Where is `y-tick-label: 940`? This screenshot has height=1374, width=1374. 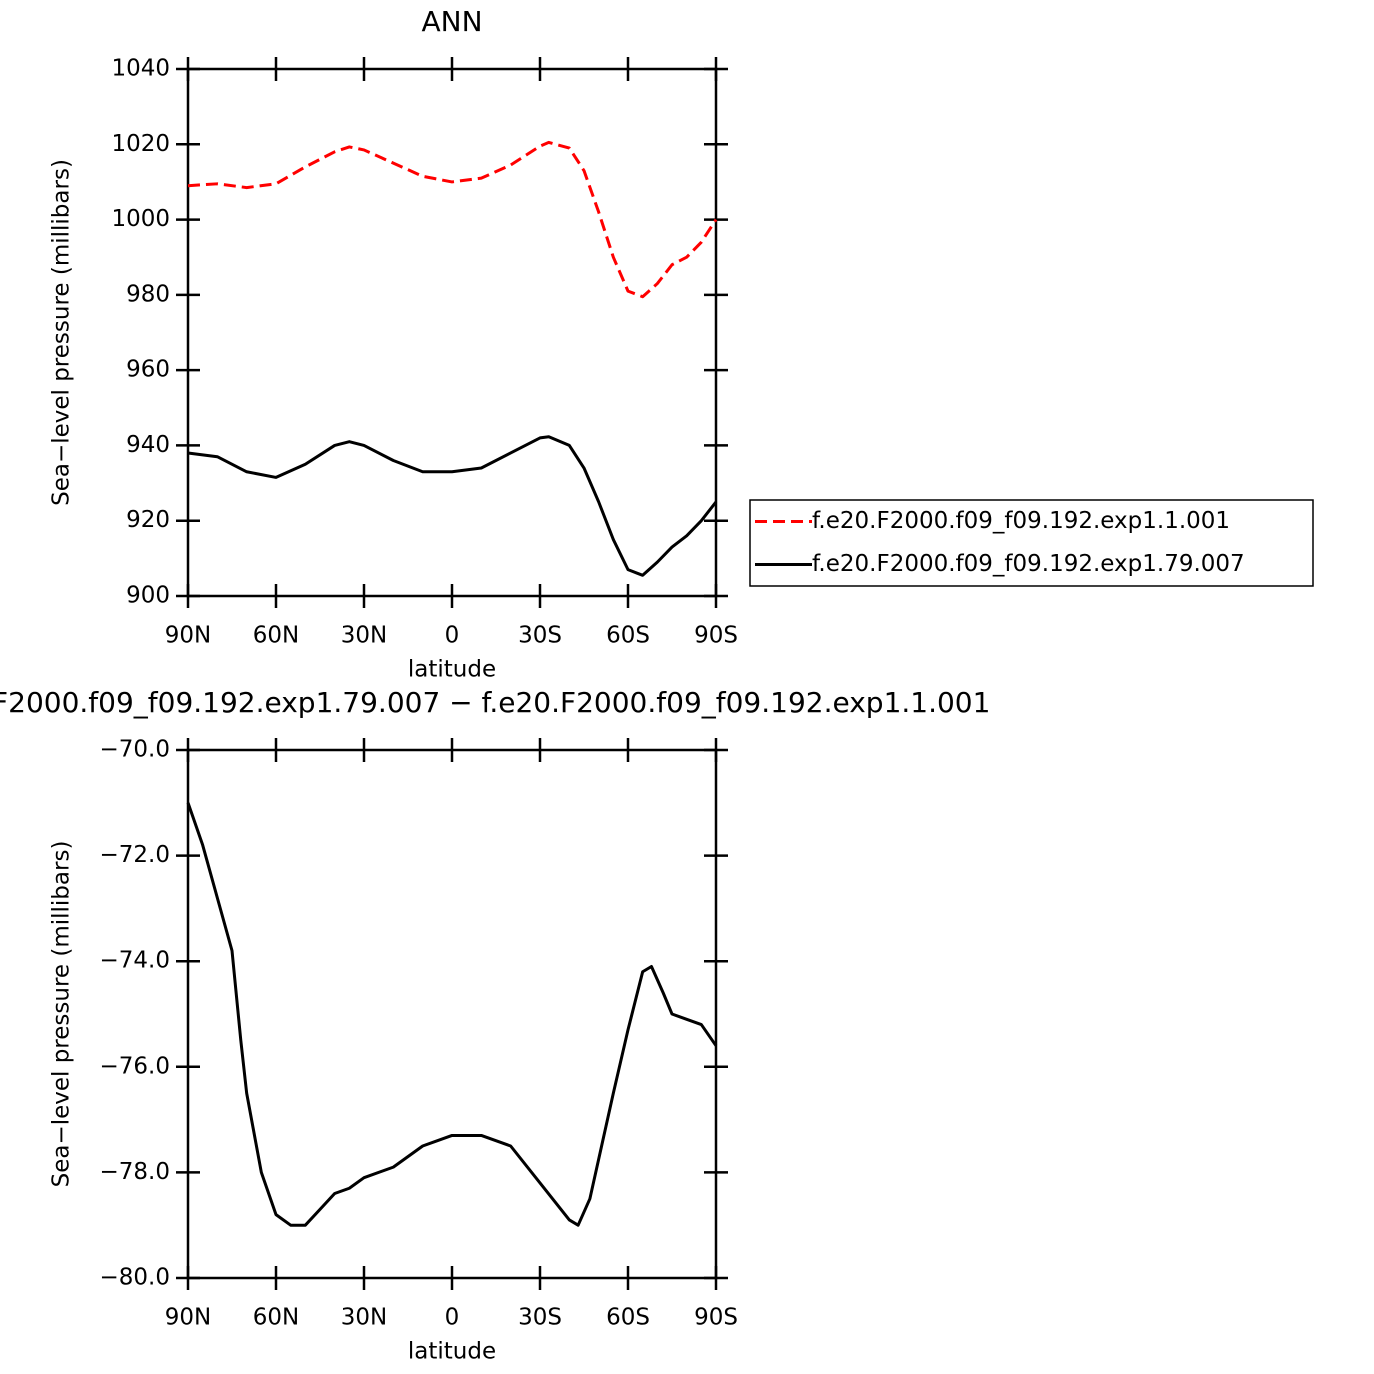
y-tick-label: 940 is located at coordinates (148, 445).